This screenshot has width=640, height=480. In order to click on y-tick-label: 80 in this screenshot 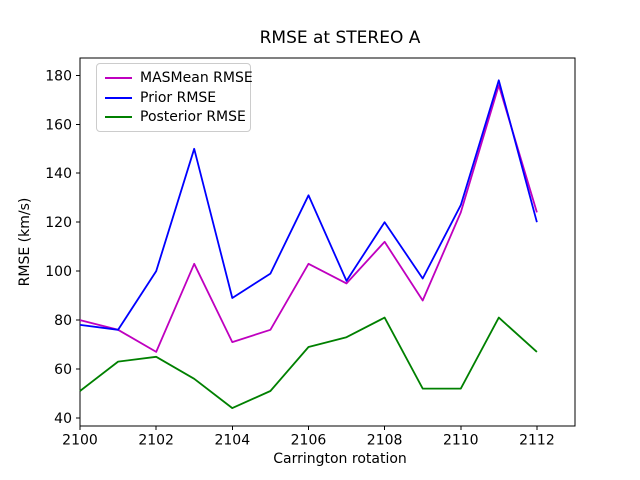, I will do `click(63, 321)`.